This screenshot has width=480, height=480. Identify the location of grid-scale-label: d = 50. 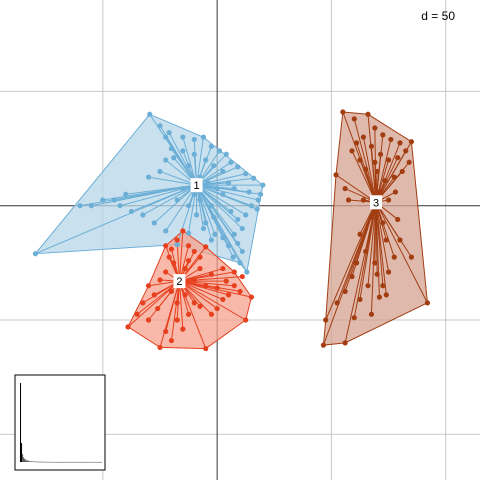
(438, 16).